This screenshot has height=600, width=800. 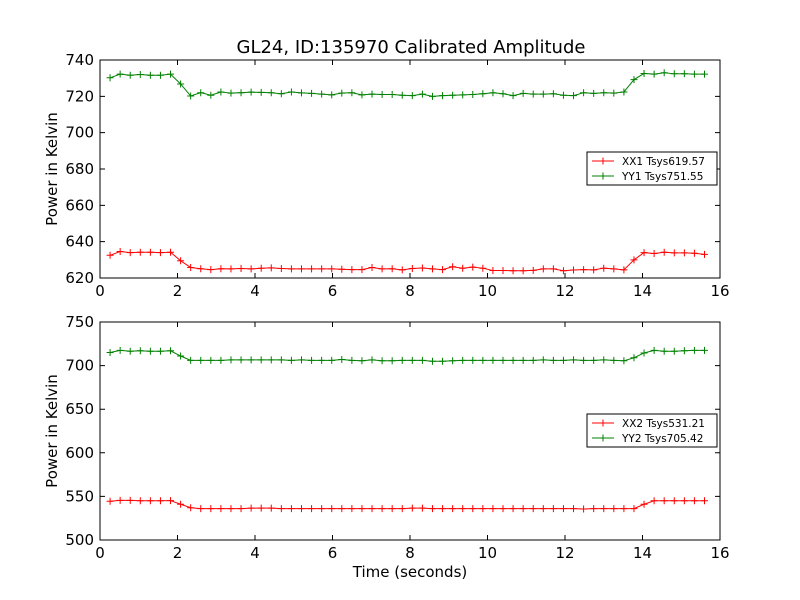 I want to click on y-tick-label: 500, so click(x=79, y=540).